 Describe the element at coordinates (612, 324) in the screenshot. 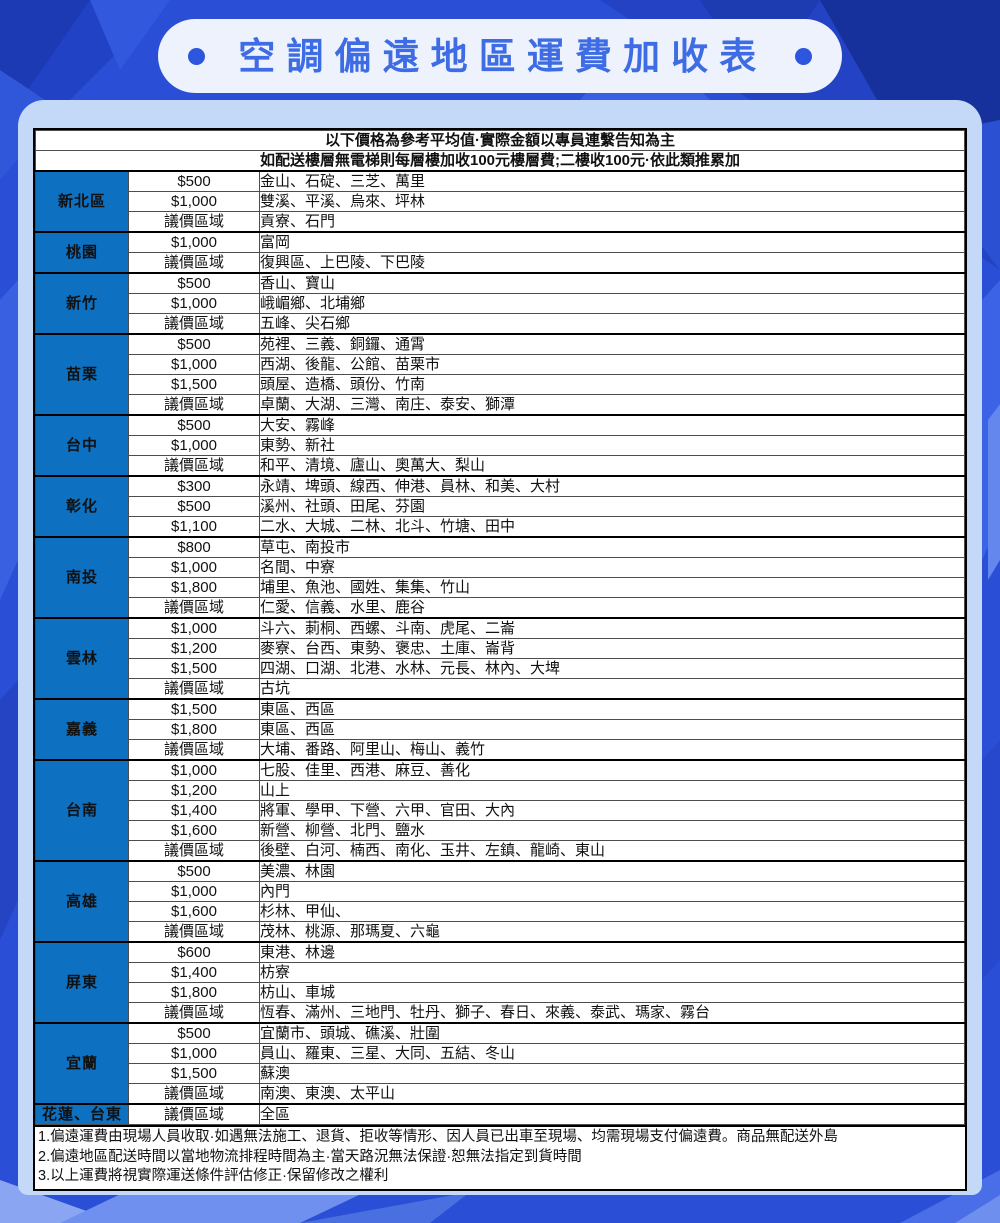

I see `areas-cell: 五峰、尖石鄉` at that location.